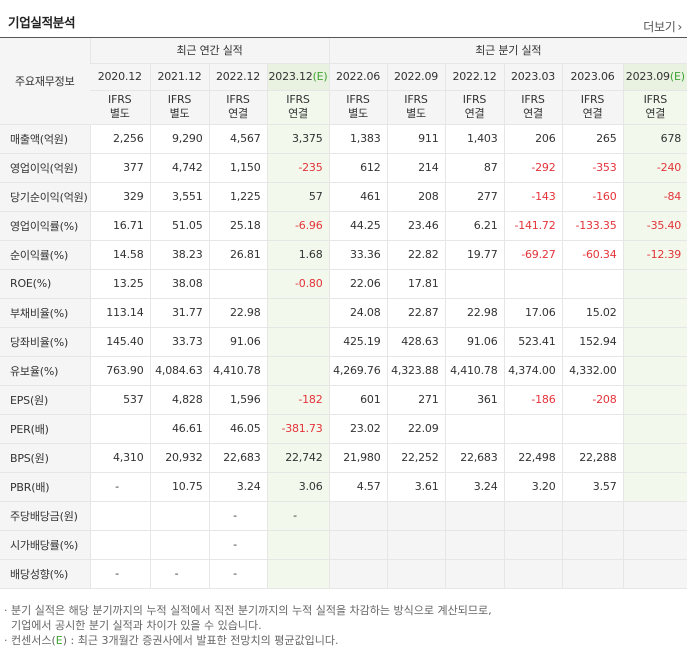 The width and height of the screenshot is (696, 659). I want to click on value-cell: -0.80, so click(297, 284).